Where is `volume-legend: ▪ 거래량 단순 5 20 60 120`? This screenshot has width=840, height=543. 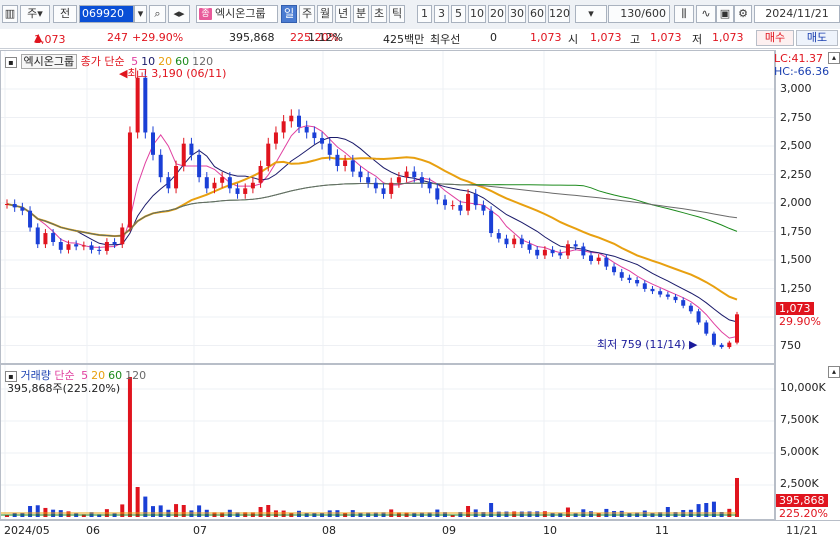
volume-legend: ▪ 거래량 단순 5 20 60 120 is located at coordinates (75, 375).